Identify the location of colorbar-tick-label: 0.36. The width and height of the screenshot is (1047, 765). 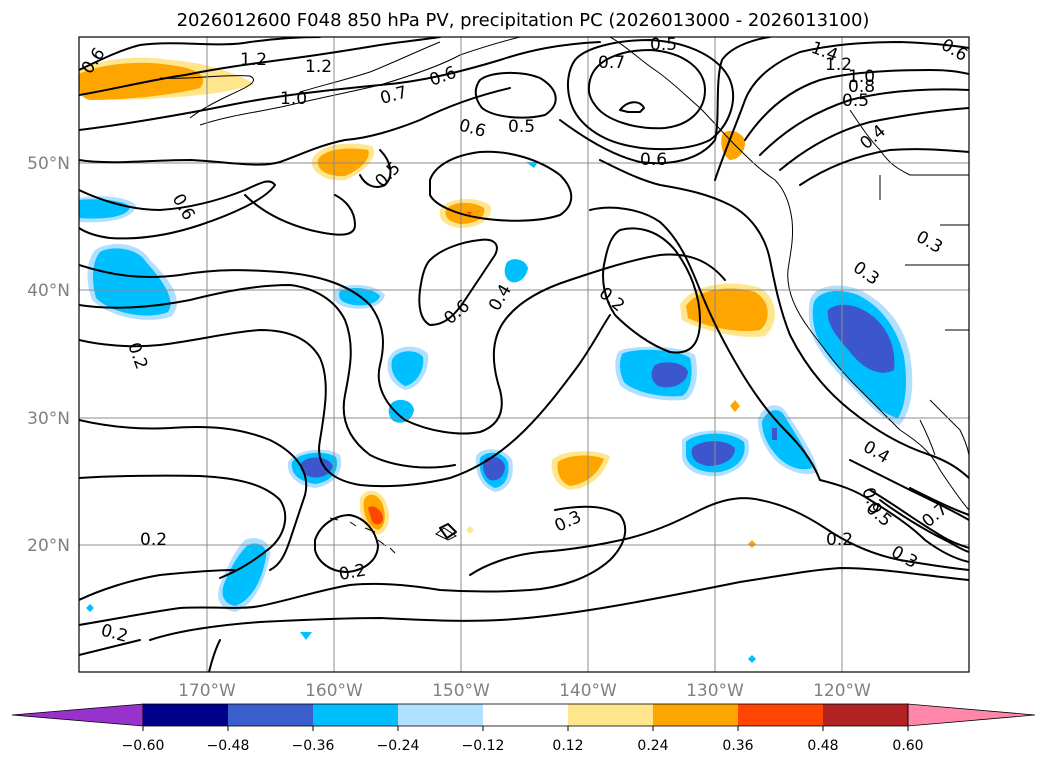
(737, 746).